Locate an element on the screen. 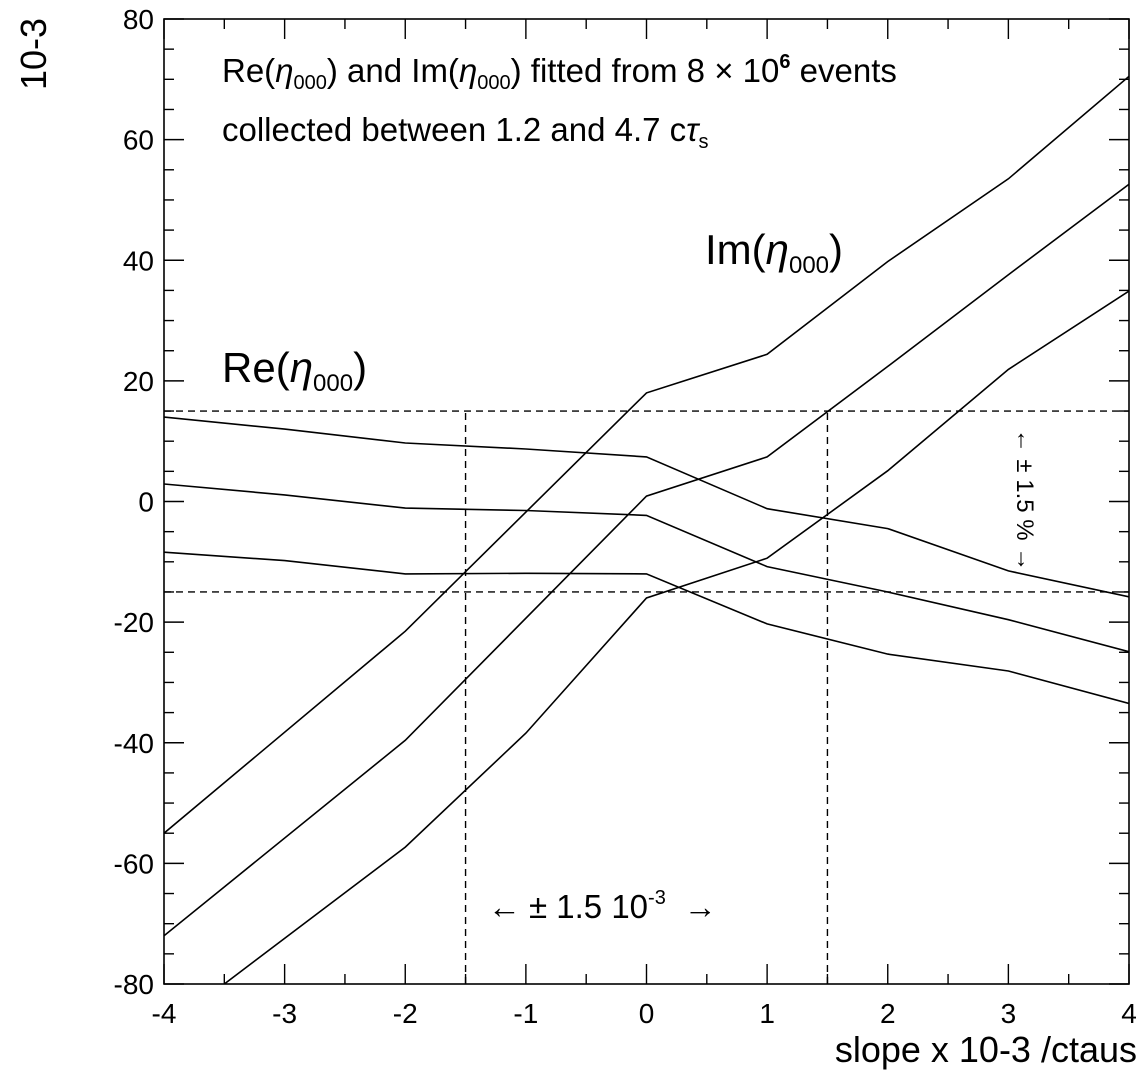 The width and height of the screenshot is (1146, 1078). y-tick-label: 80 is located at coordinates (138, 19).